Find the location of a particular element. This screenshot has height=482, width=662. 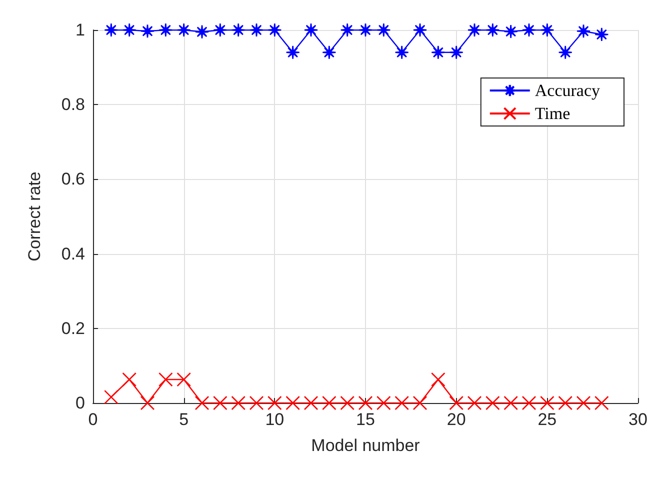

x-tick-label: 30 is located at coordinates (638, 419).